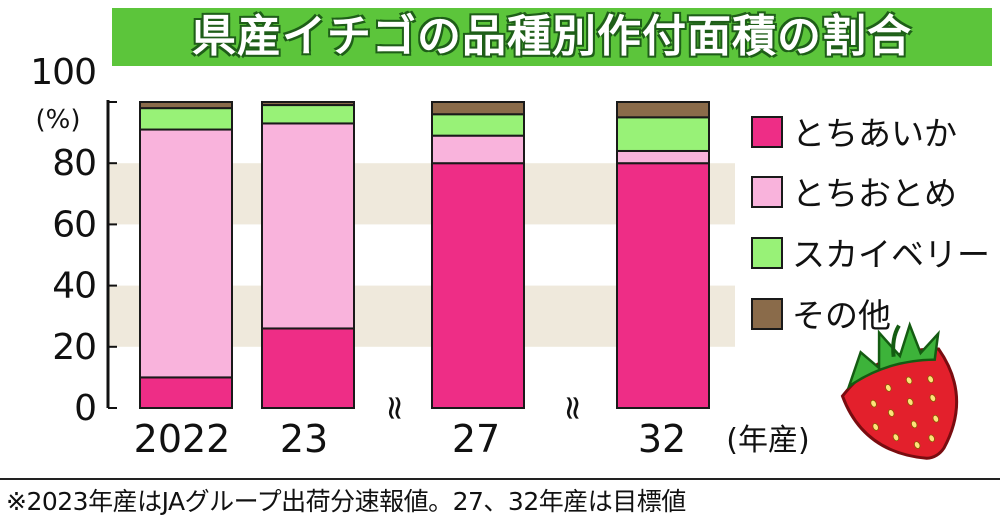  Describe the element at coordinates (841, 315) in the screenshot. I see `legend-label: その他` at that location.